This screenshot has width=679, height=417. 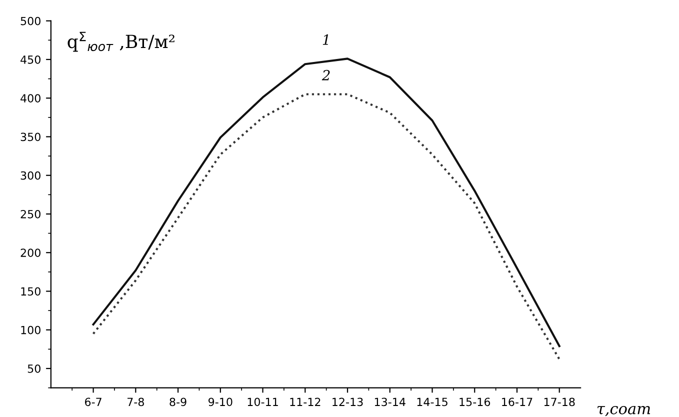 I want to click on x-tick-label: 11-12, so click(x=305, y=402).